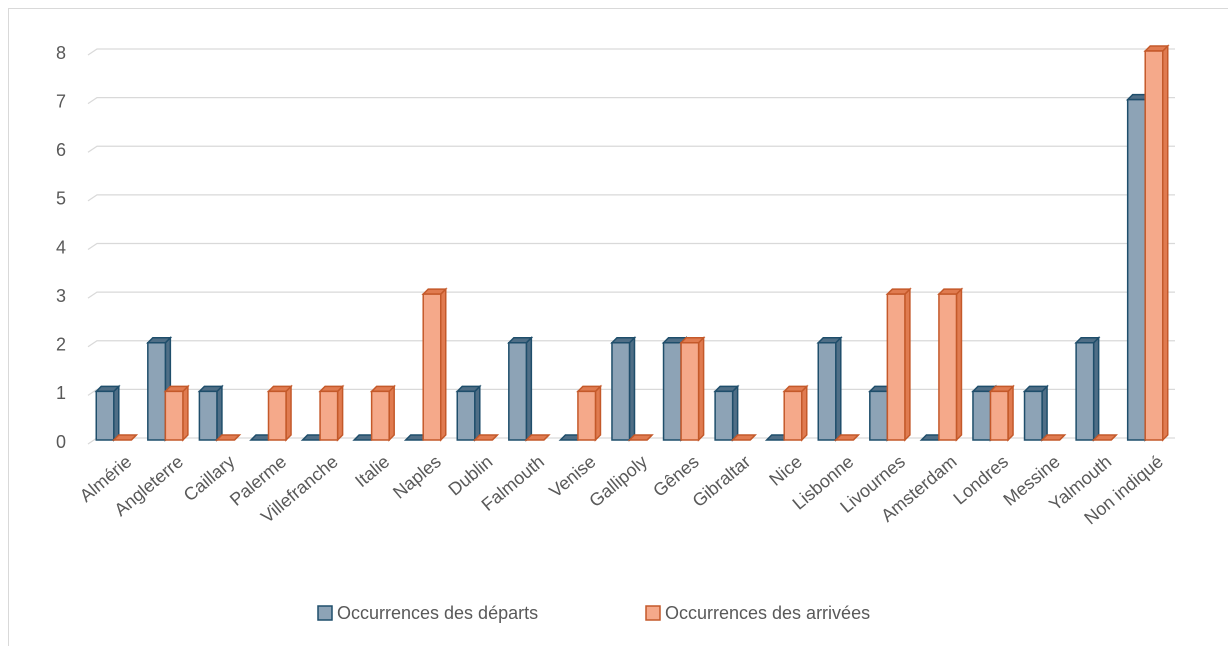 The height and width of the screenshot is (646, 1228). Describe the element at coordinates (61, 345) in the screenshot. I see `y-tick-label: 2` at that location.